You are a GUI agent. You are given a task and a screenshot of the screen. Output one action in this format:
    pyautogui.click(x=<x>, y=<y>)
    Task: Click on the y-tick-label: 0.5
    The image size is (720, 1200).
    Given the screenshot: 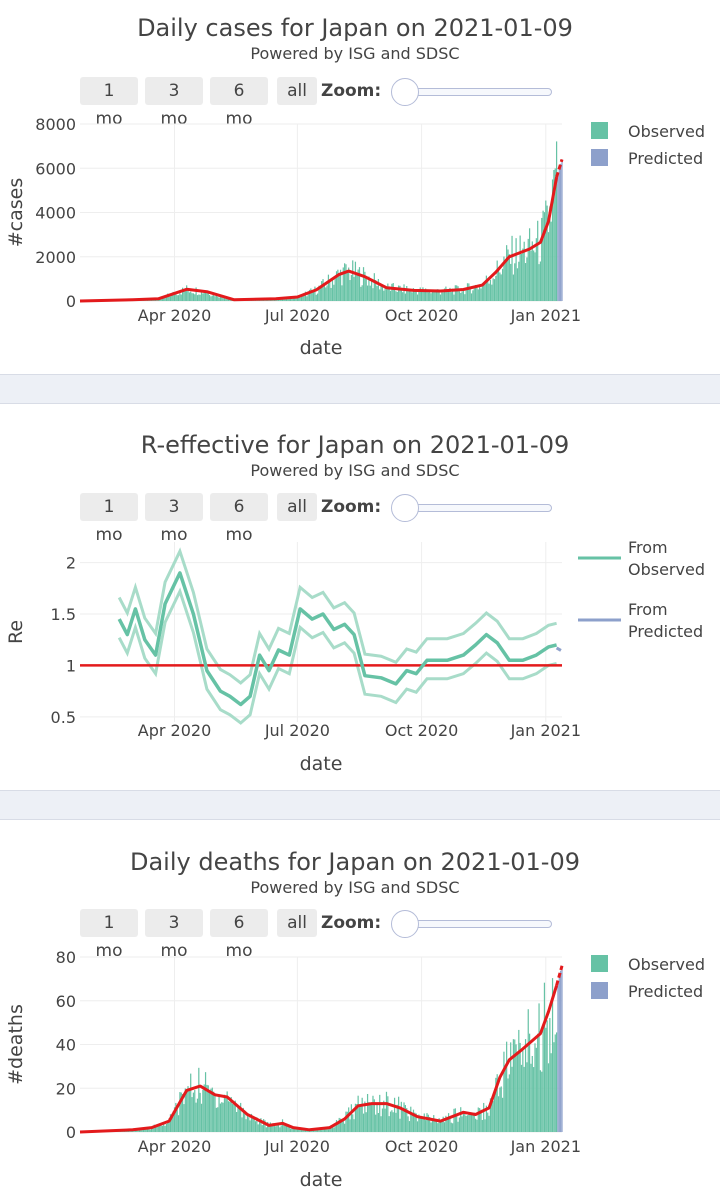 What is the action you would take?
    pyautogui.click(x=63, y=717)
    